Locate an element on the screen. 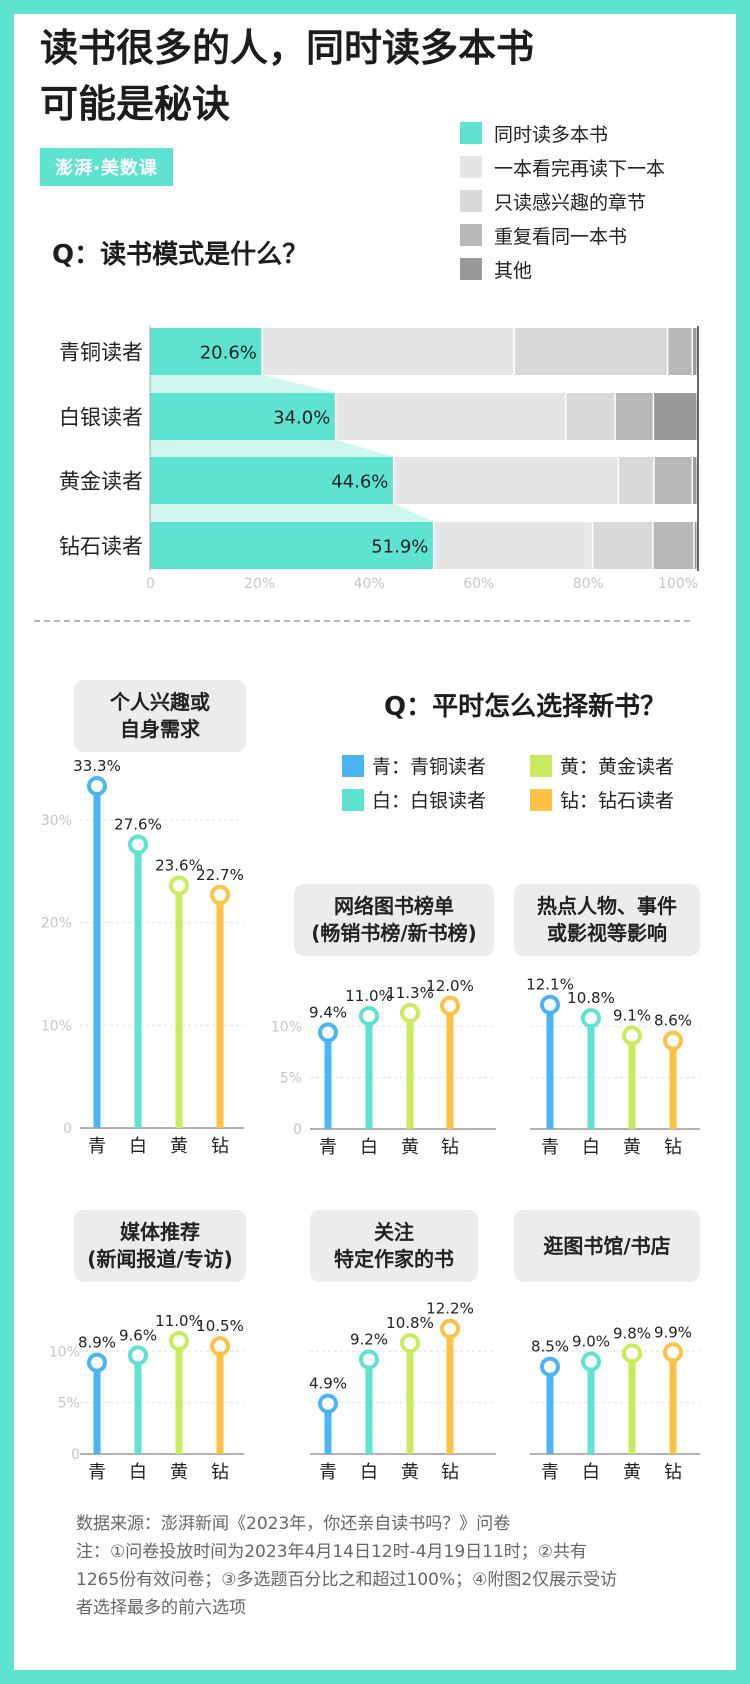 The image size is (750, 1684). reading-mode-legend: 同时读多本书 一本看完再读下一本 只读感兴趣的章节 重复看同一本书 其他 is located at coordinates (562, 201).